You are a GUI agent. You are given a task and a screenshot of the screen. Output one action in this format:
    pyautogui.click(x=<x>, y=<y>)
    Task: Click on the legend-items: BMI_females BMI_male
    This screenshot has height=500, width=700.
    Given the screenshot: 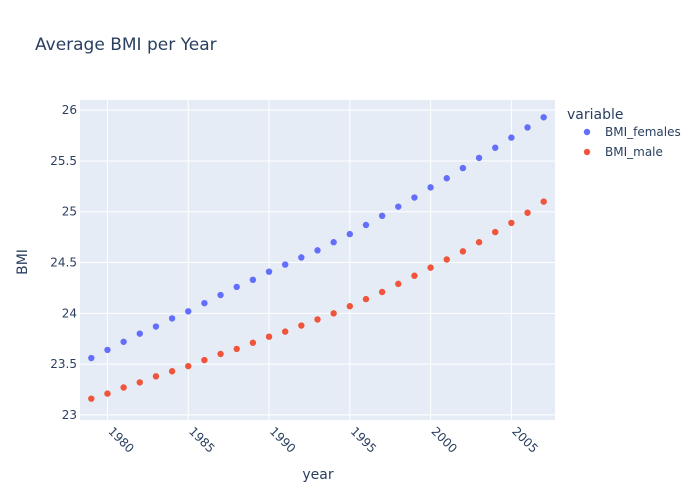 What is the action you would take?
    pyautogui.click(x=632, y=142)
    